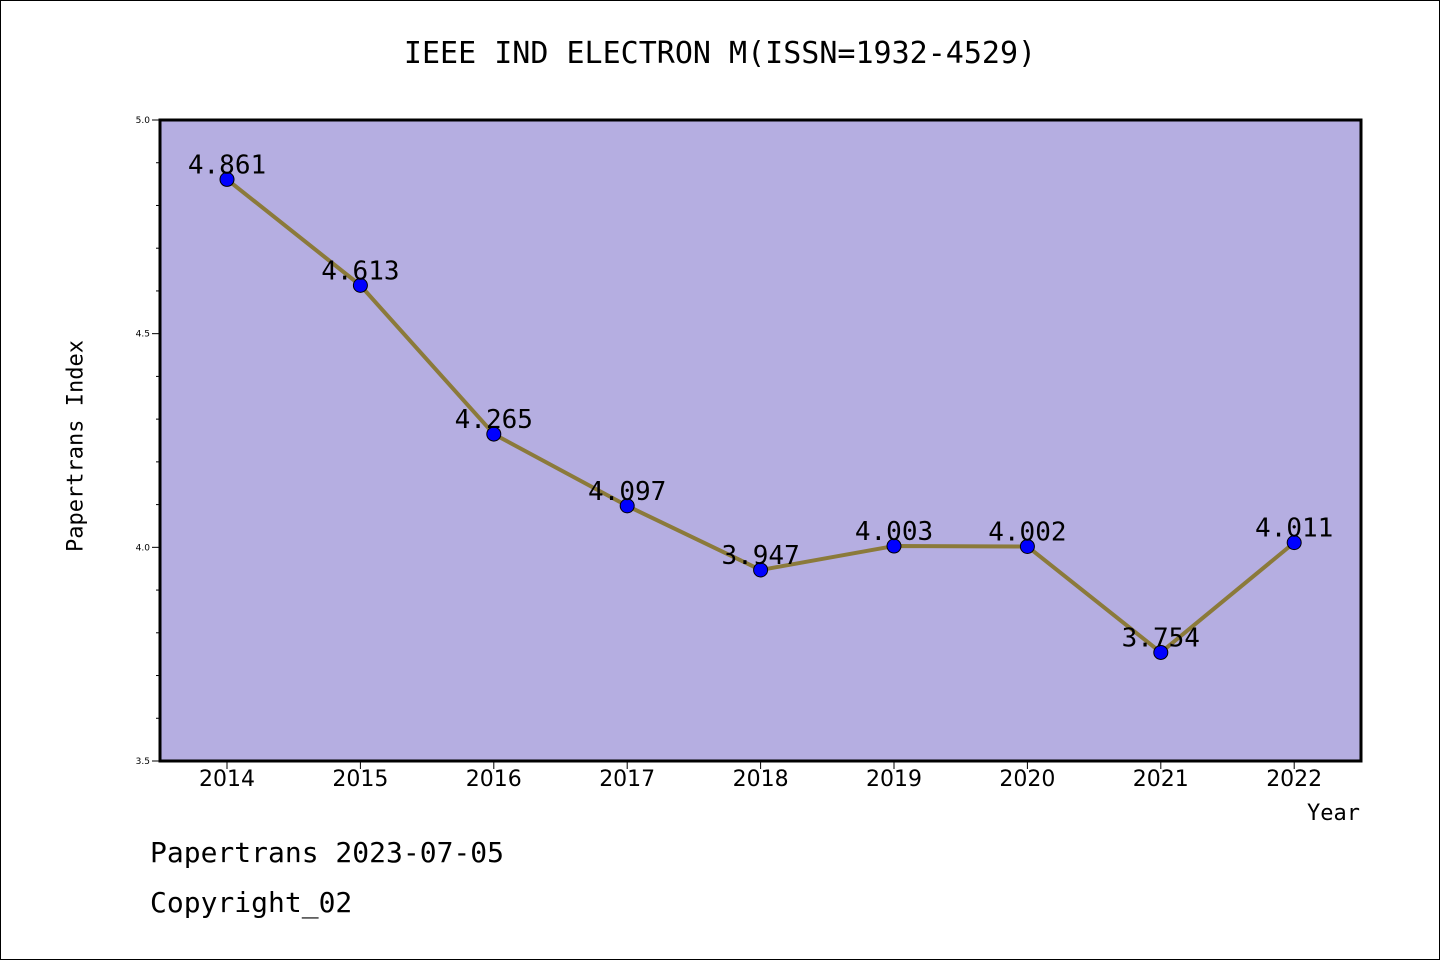 The width and height of the screenshot is (1440, 960). What do you see at coordinates (894, 779) in the screenshot?
I see `x-tick-label: 2019` at bounding box center [894, 779].